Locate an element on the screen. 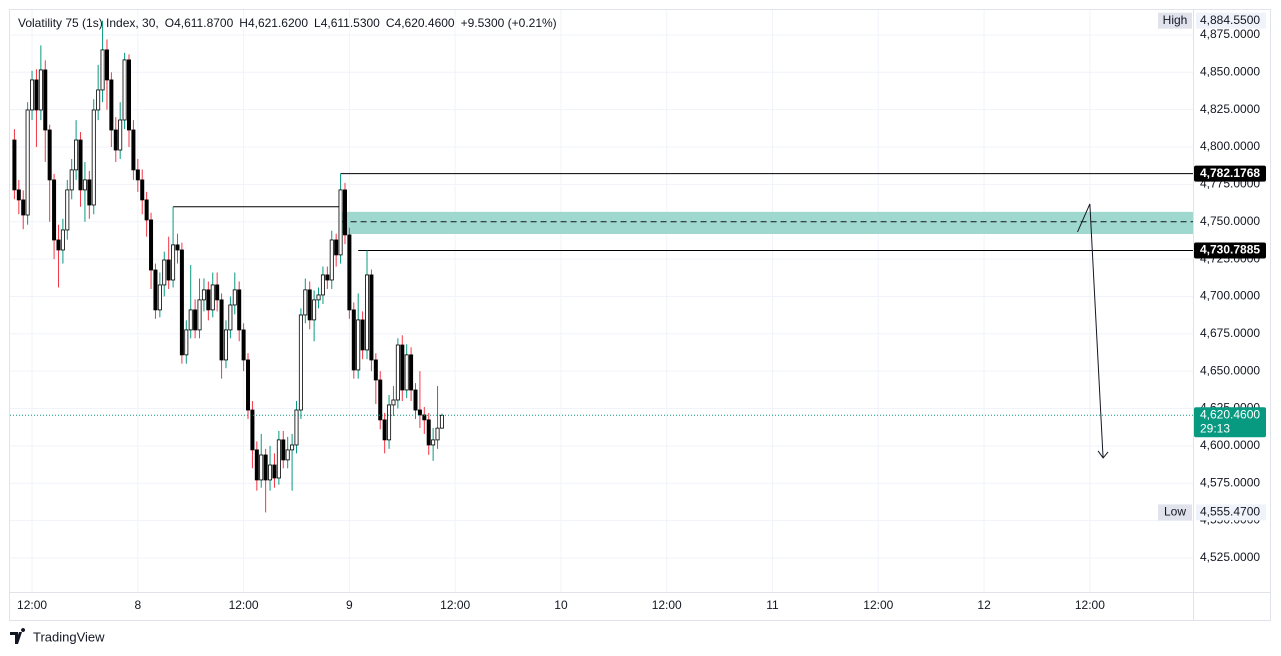 The height and width of the screenshot is (656, 1281). tag-text: 4,620.4600 is located at coordinates (1230, 414).